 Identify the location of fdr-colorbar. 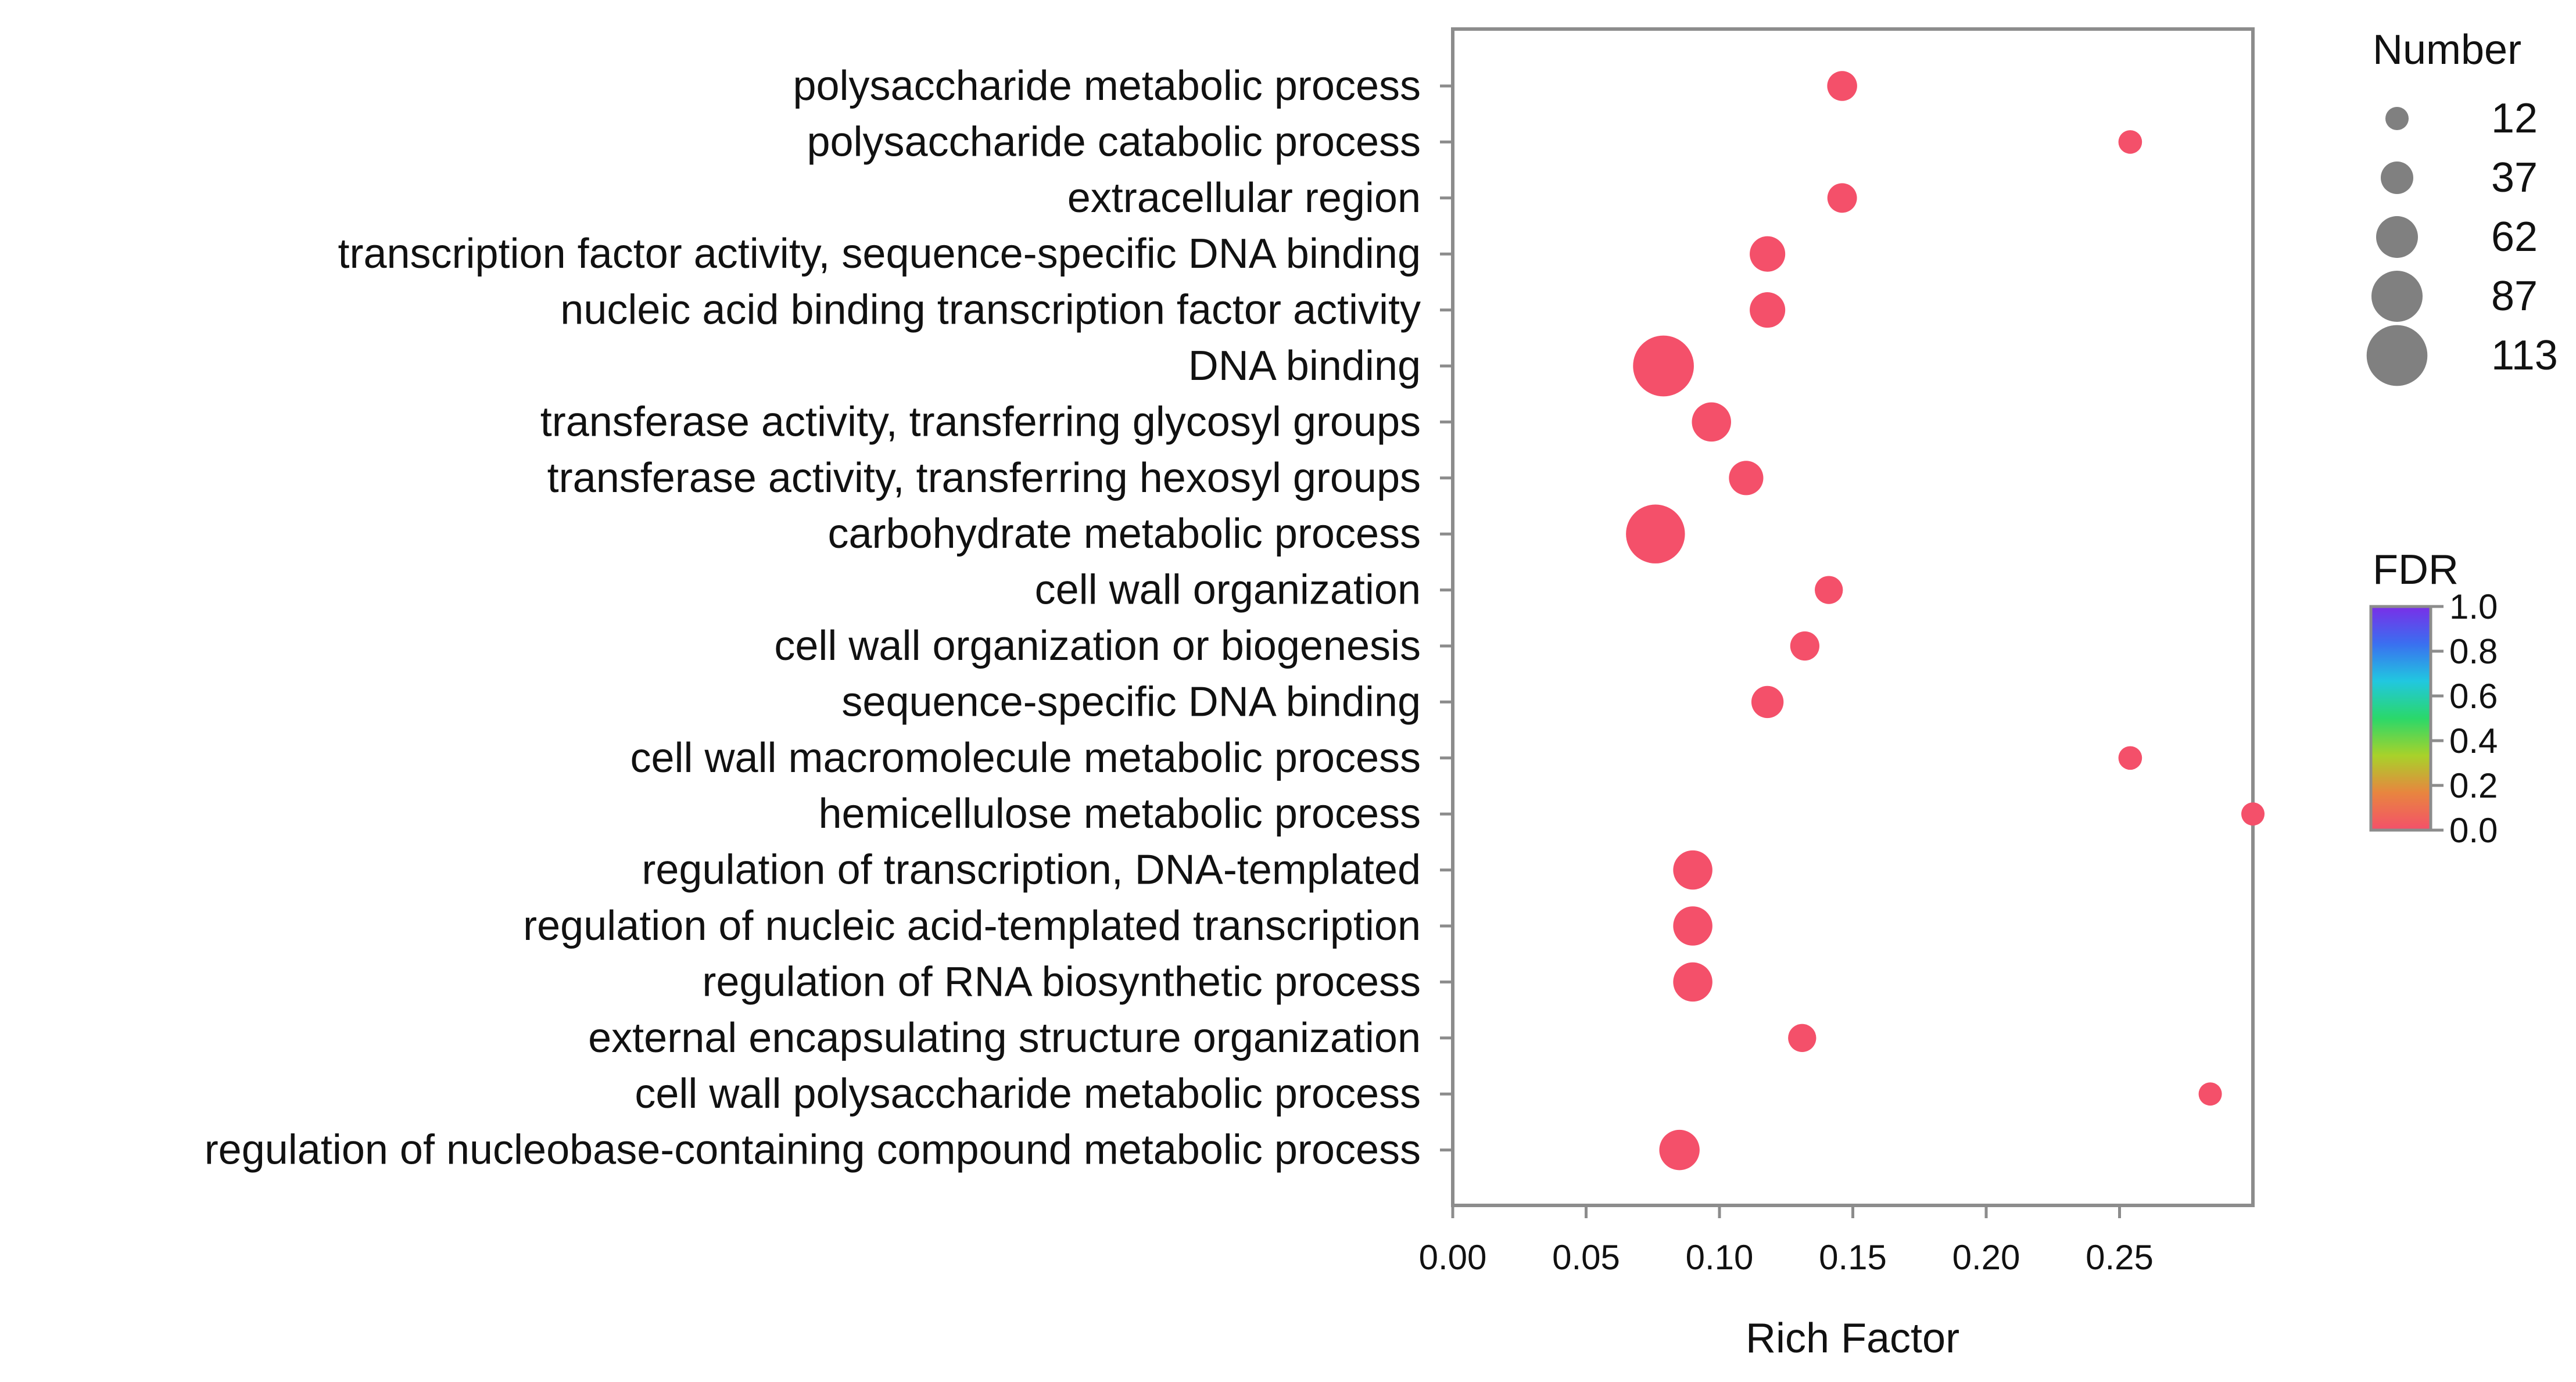
(2400, 718).